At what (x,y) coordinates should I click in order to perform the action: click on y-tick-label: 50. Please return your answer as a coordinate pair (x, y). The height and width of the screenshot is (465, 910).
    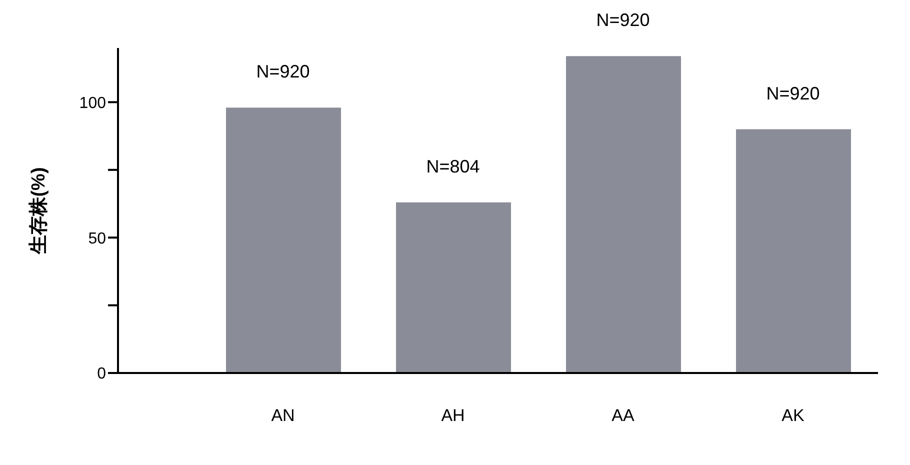
    Looking at the image, I should click on (97, 239).